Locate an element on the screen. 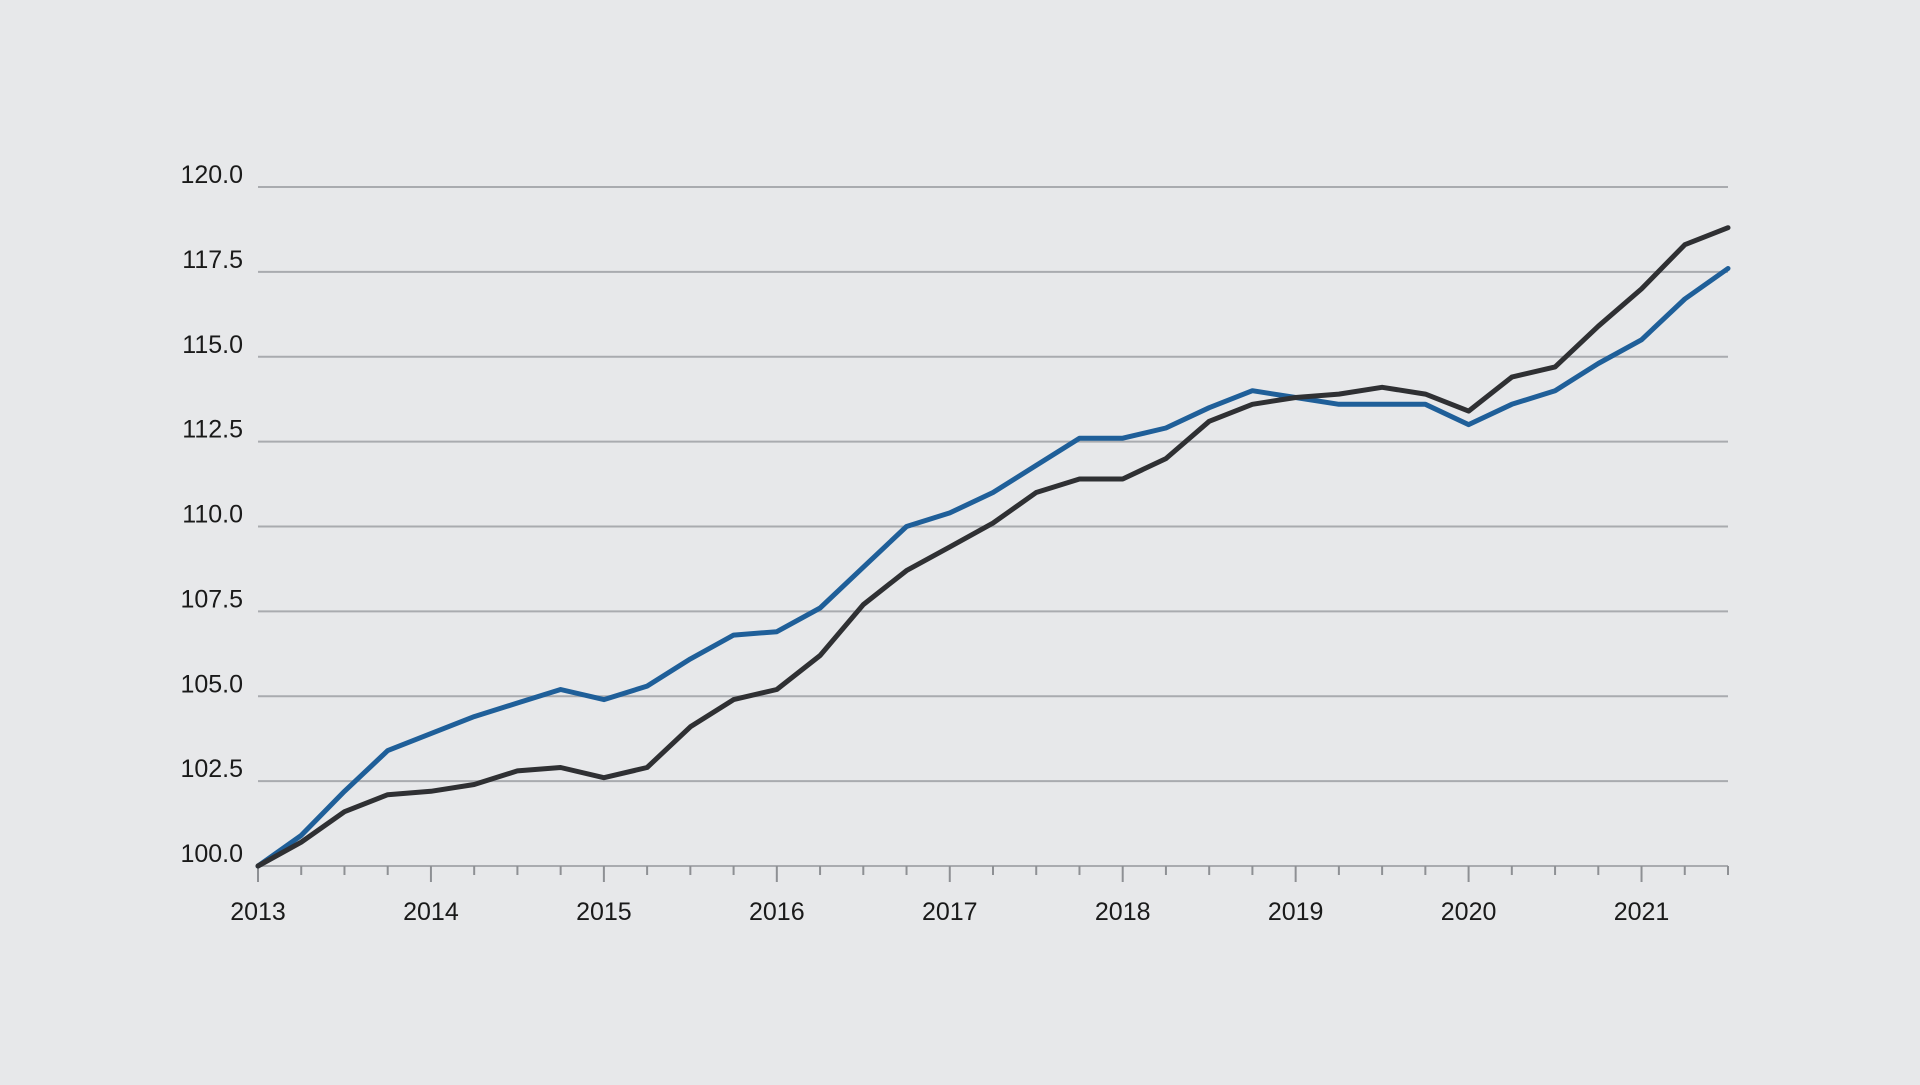  x-tick-label: 2015 is located at coordinates (604, 912).